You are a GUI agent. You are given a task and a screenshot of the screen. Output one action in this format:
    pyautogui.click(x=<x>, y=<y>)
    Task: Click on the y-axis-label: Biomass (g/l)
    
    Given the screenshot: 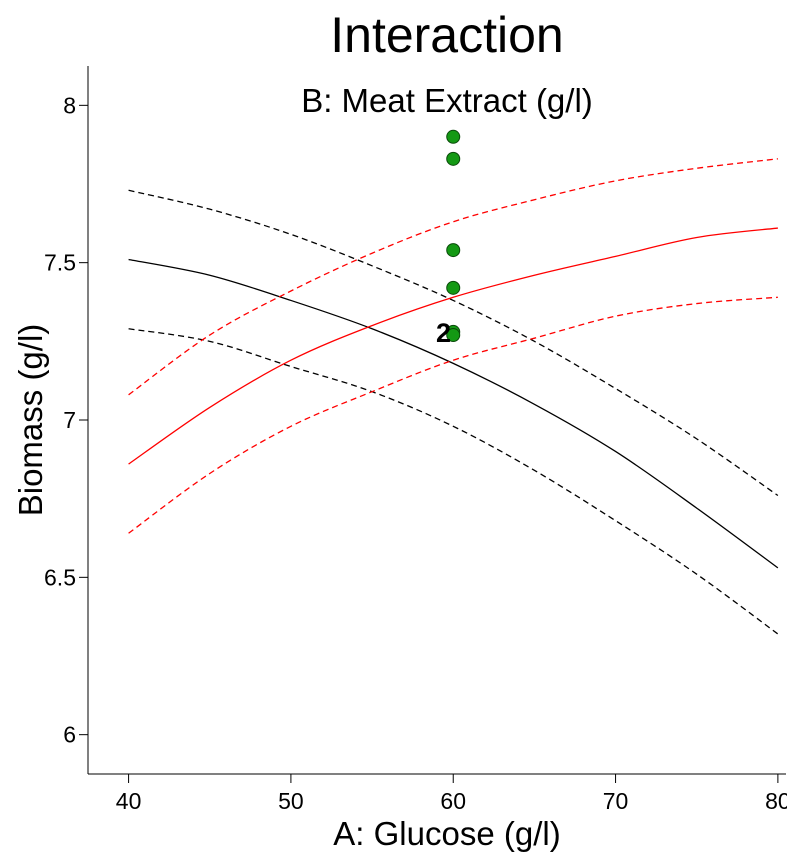 What is the action you would take?
    pyautogui.click(x=30, y=420)
    